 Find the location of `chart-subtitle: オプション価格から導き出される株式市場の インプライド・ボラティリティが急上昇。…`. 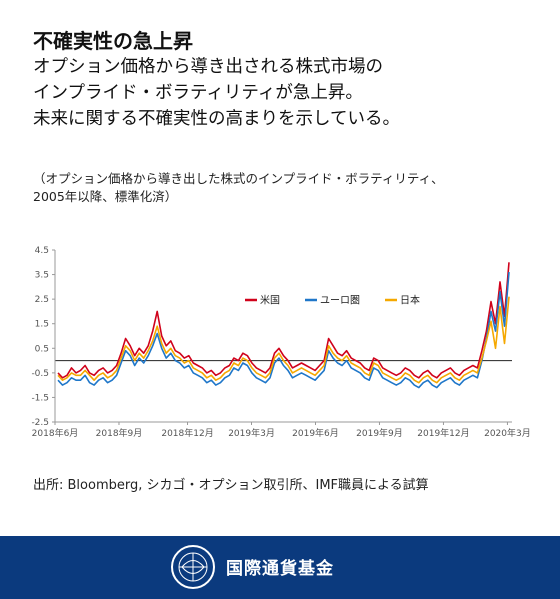

chart-subtitle: オプション価格から導き出される株式市場の インプライド・ボラティリティが急上昇。… is located at coordinates (216, 93).